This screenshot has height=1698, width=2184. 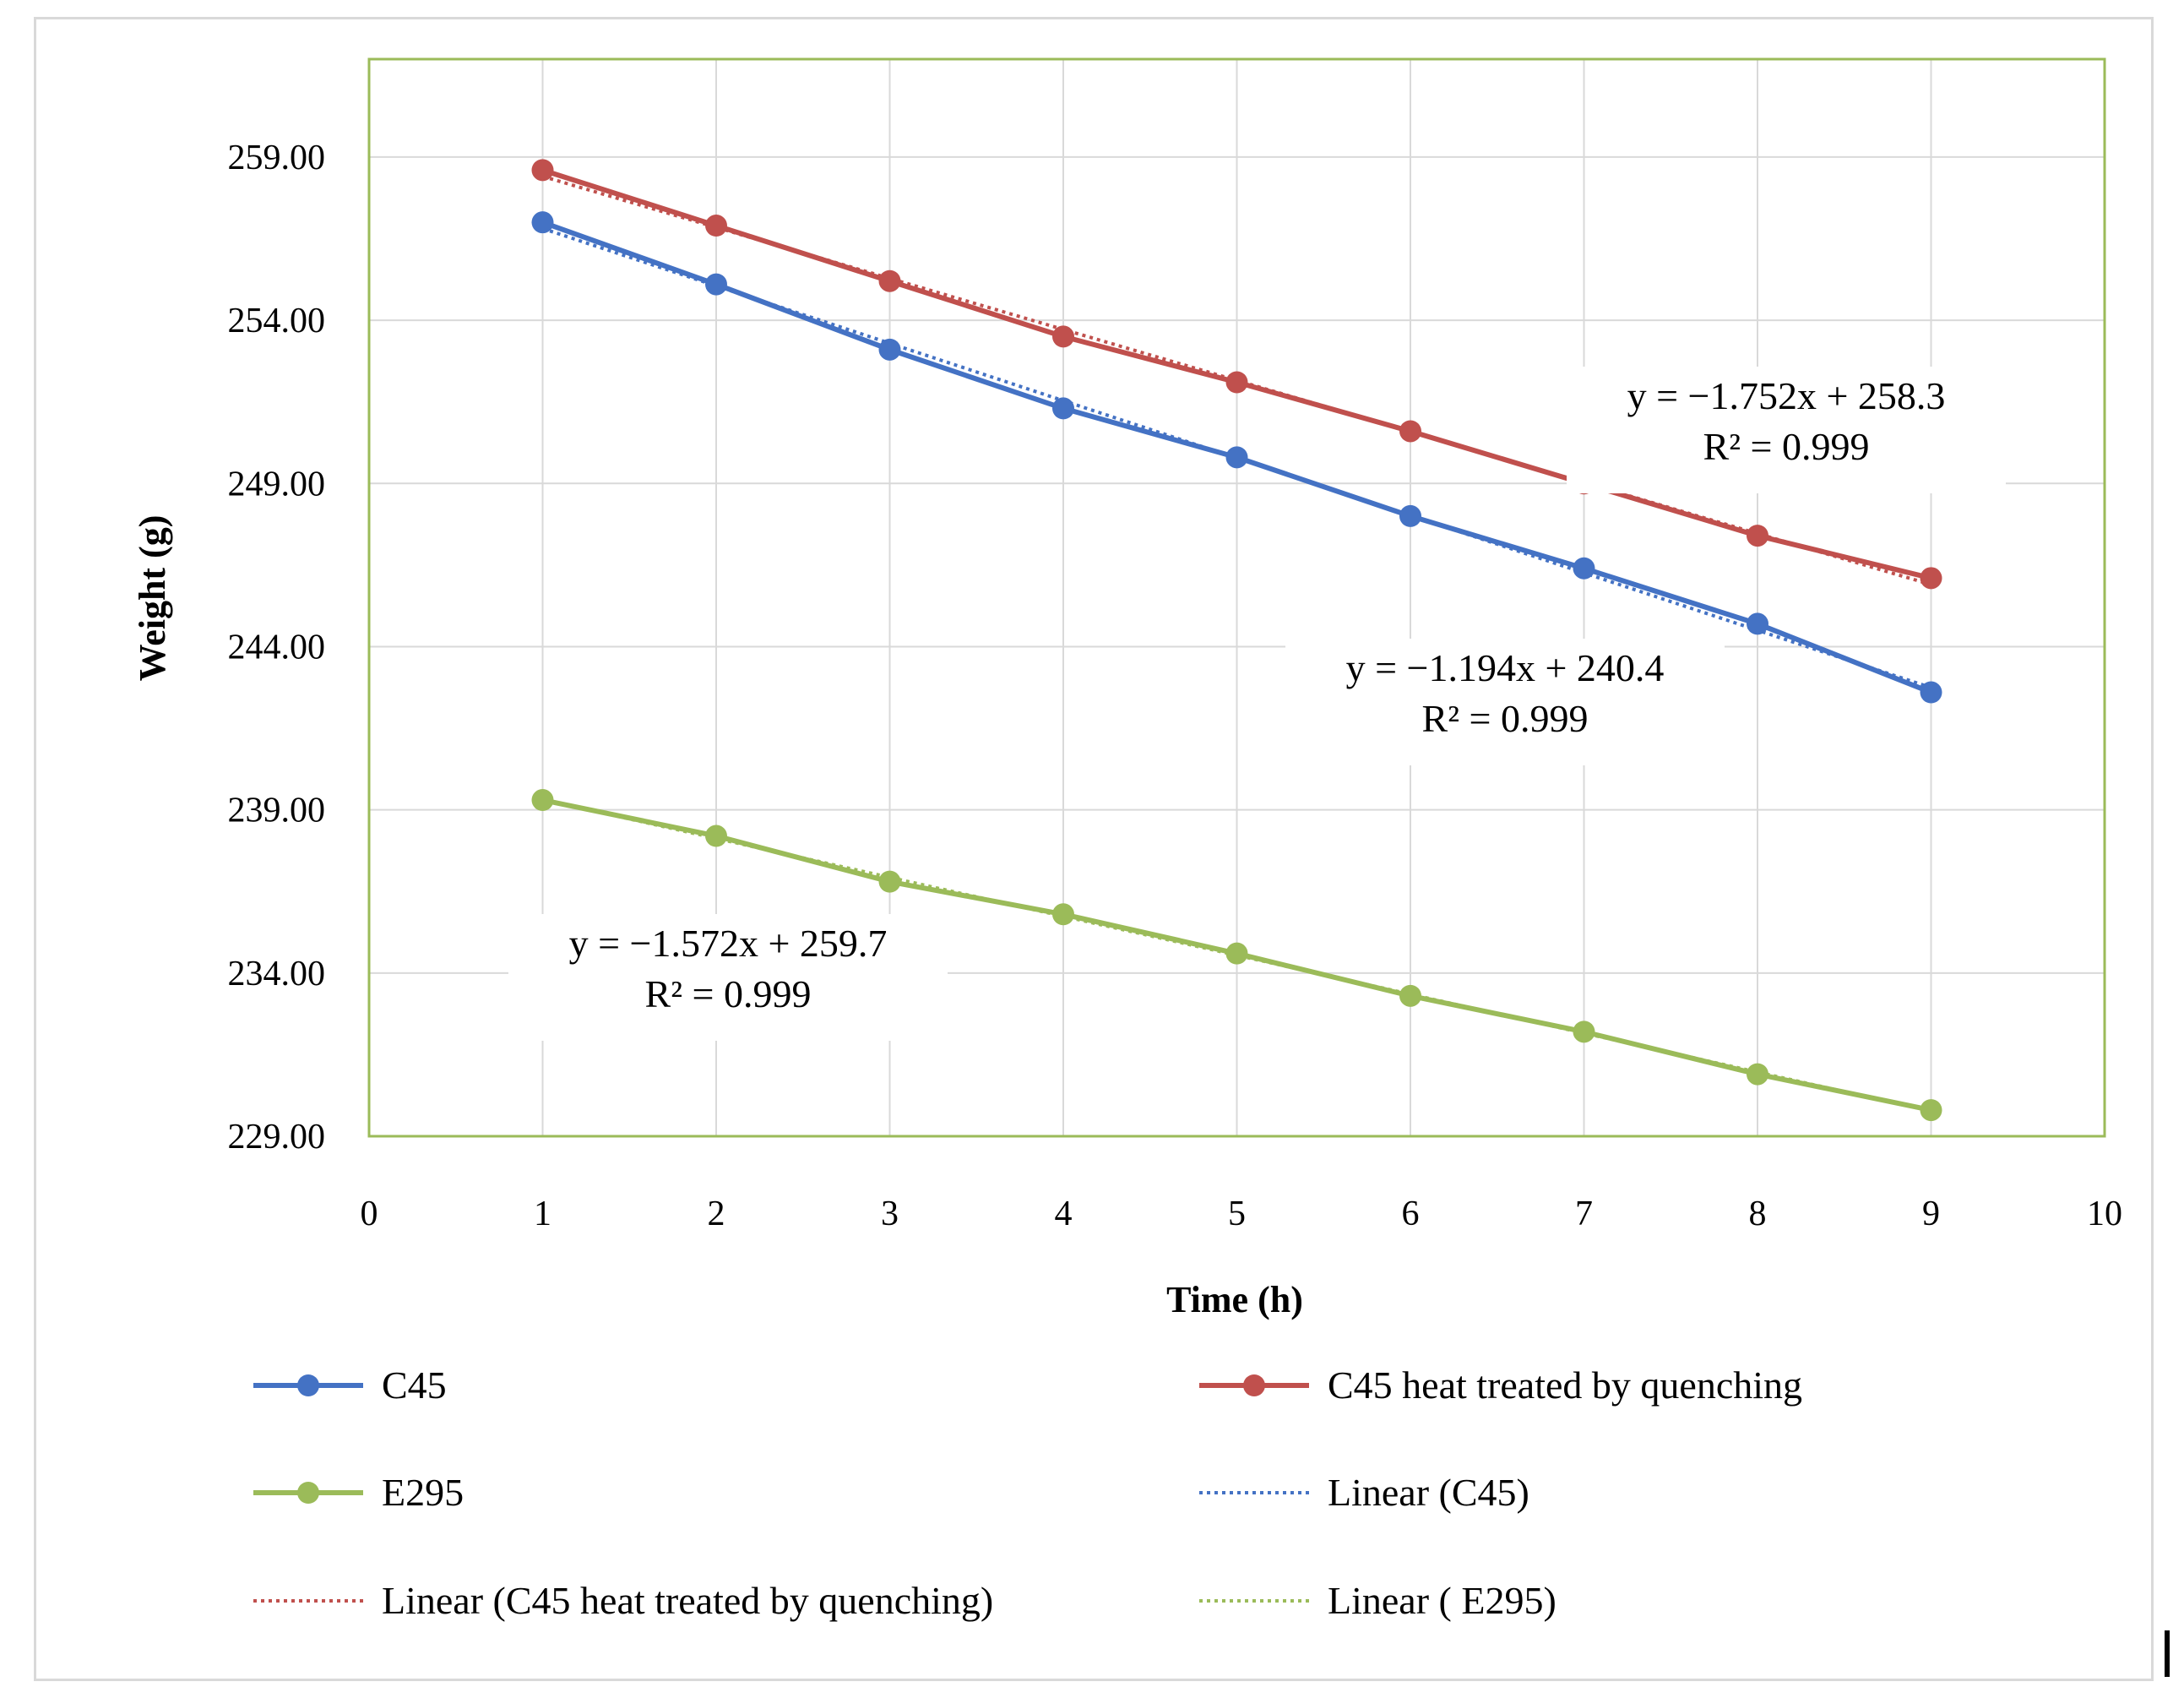 I want to click on y-tick-label: 244.00, so click(x=277, y=647).